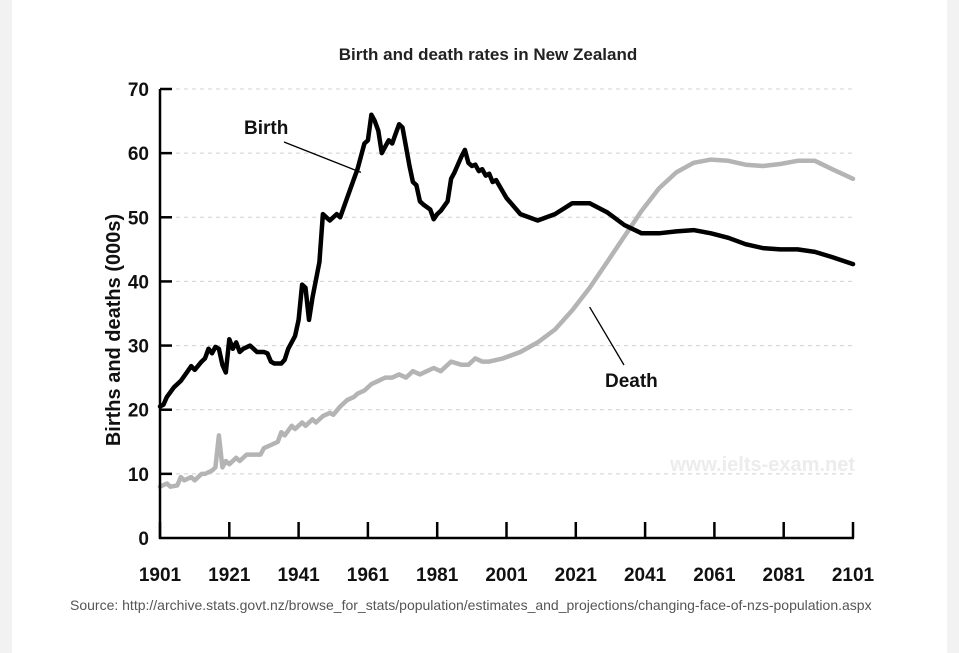 This screenshot has height=653, width=959. Describe the element at coordinates (138, 154) in the screenshot. I see `y-tick-label-60: 60` at that location.